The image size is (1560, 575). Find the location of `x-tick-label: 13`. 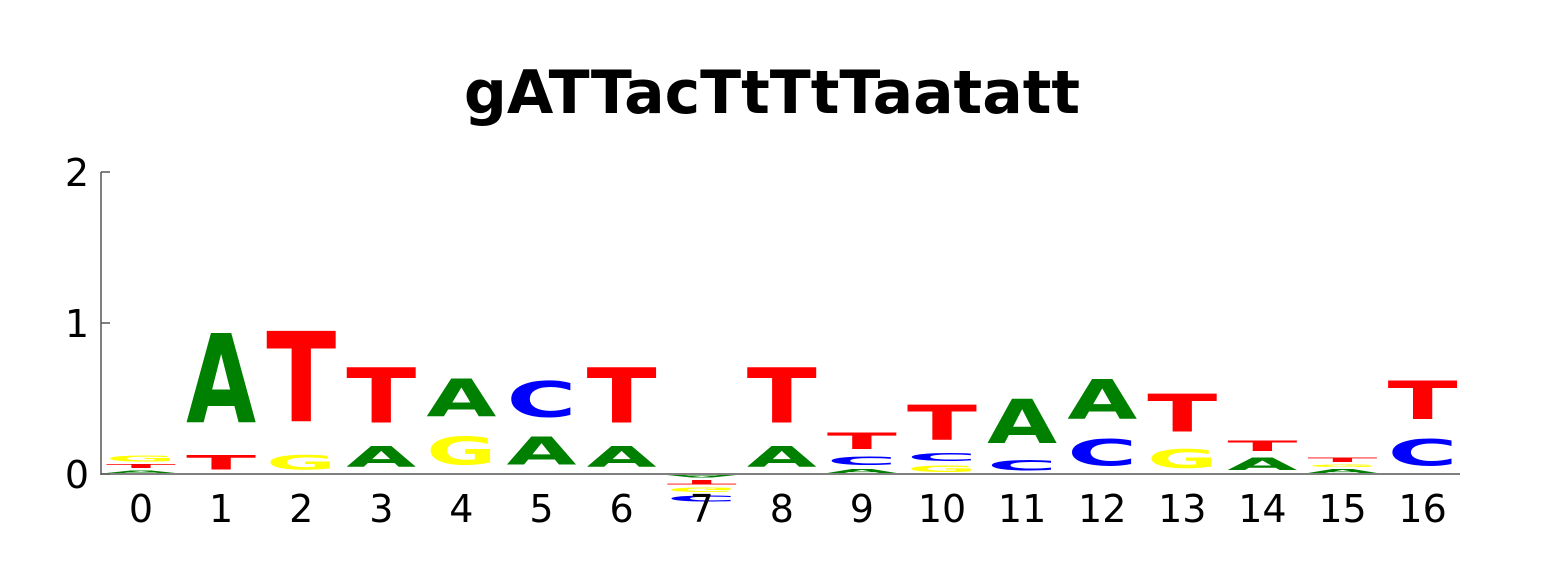

x-tick-label: 13 is located at coordinates (1182, 509).